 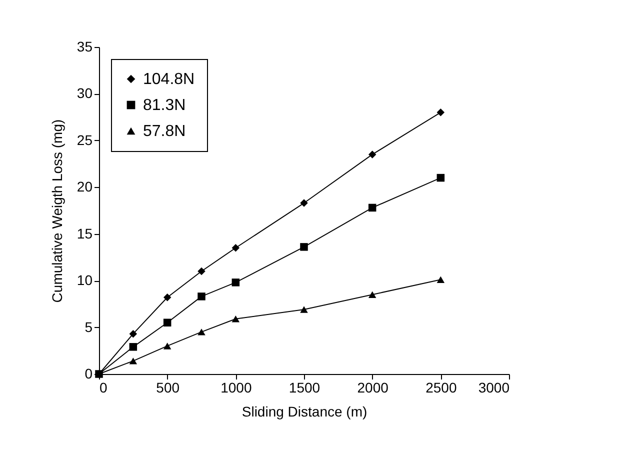 What do you see at coordinates (88, 326) in the screenshot?
I see `y-tick-label: 5` at bounding box center [88, 326].